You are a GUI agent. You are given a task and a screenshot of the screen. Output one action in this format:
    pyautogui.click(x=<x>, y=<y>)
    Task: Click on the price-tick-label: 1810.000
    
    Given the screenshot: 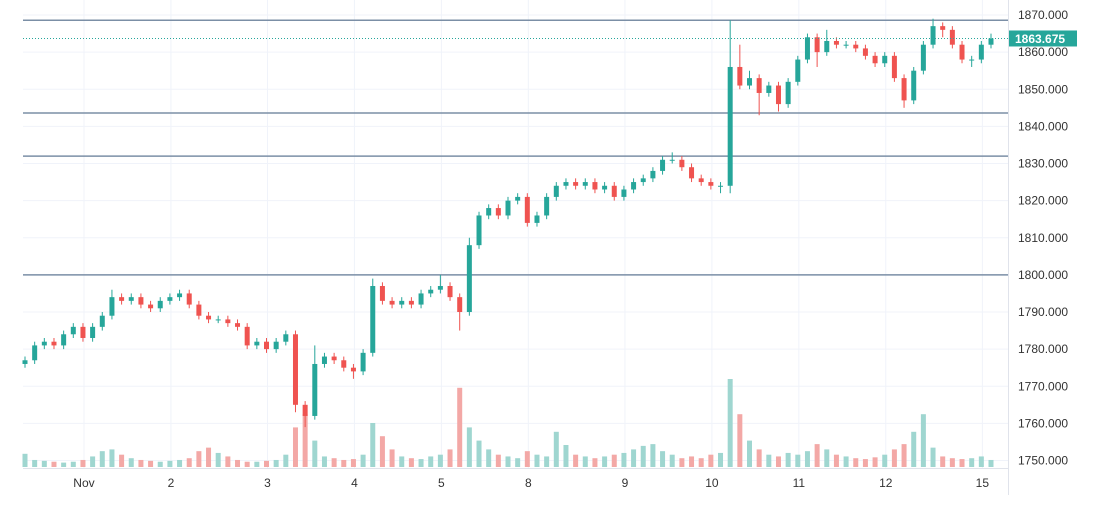 What is the action you would take?
    pyautogui.click(x=1043, y=238)
    